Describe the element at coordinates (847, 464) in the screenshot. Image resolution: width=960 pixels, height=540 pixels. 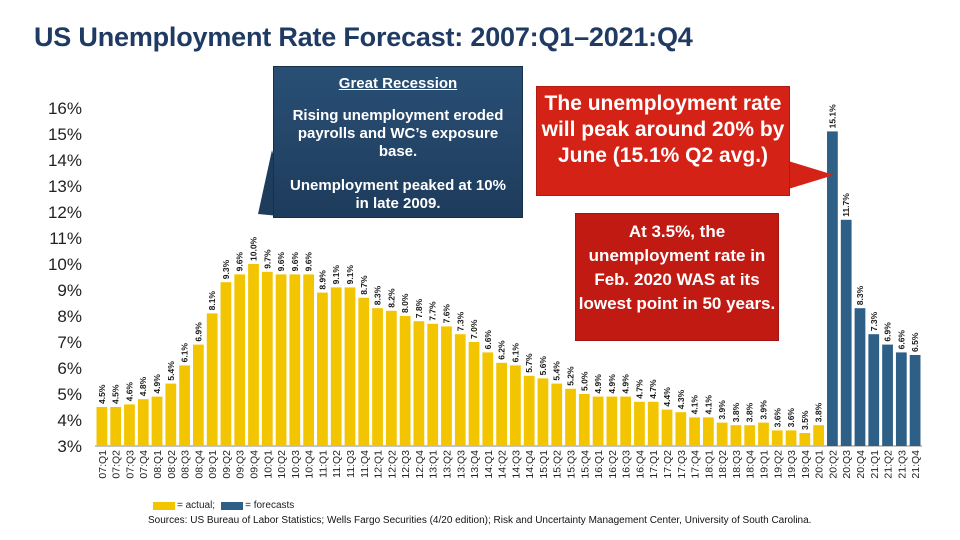
I see `x-tick-label: 20:Q3` at that location.